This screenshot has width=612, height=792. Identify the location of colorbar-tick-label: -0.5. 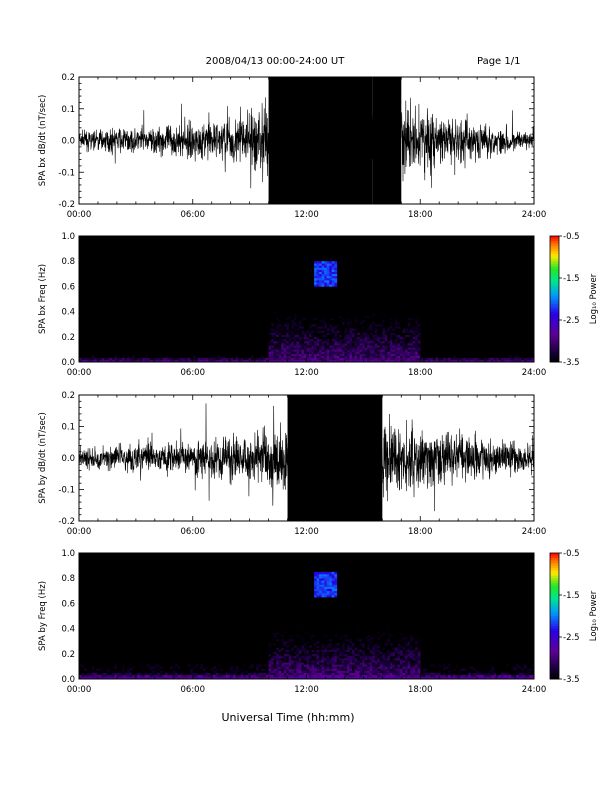
(571, 554).